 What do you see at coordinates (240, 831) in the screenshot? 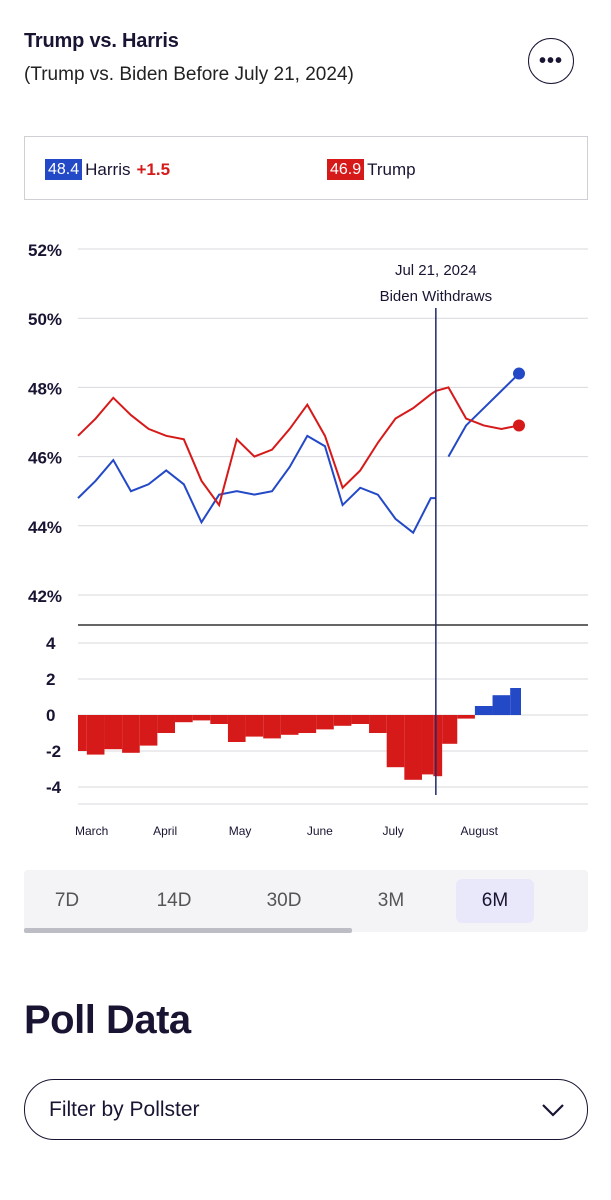
I see `x-tick-label: May` at bounding box center [240, 831].